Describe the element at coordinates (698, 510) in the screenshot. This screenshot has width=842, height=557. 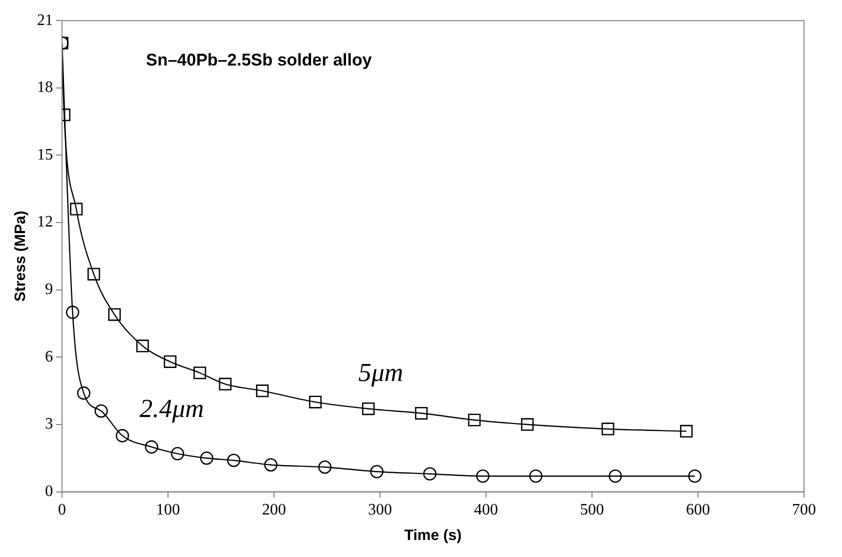
I see `x-tick-label: 600` at that location.